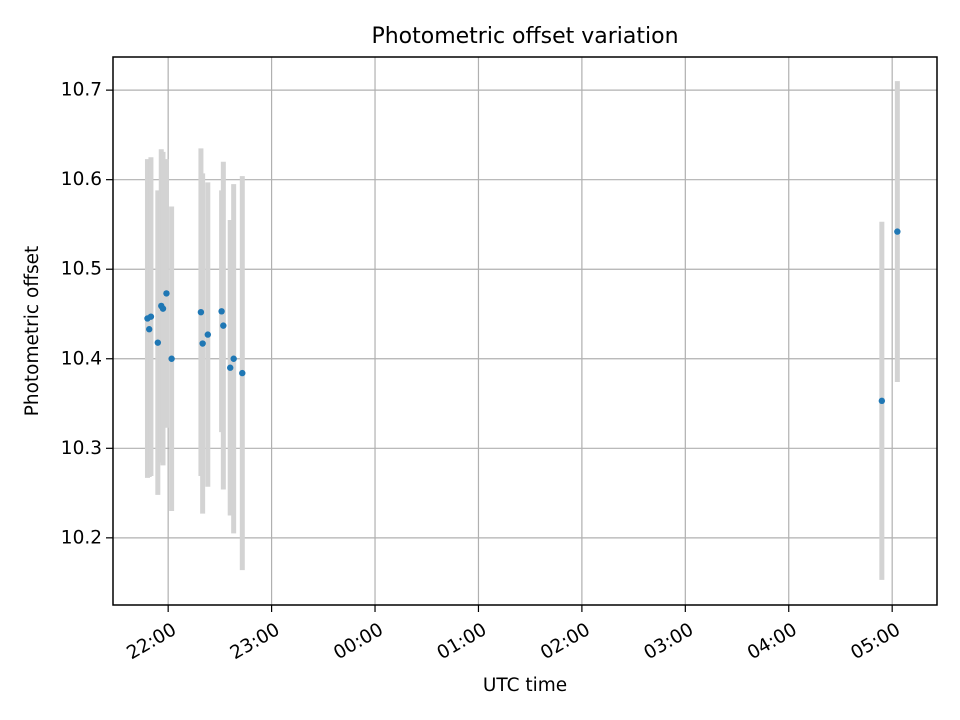  What do you see at coordinates (525, 685) in the screenshot?
I see `x-axis-label: UTC time` at bounding box center [525, 685].